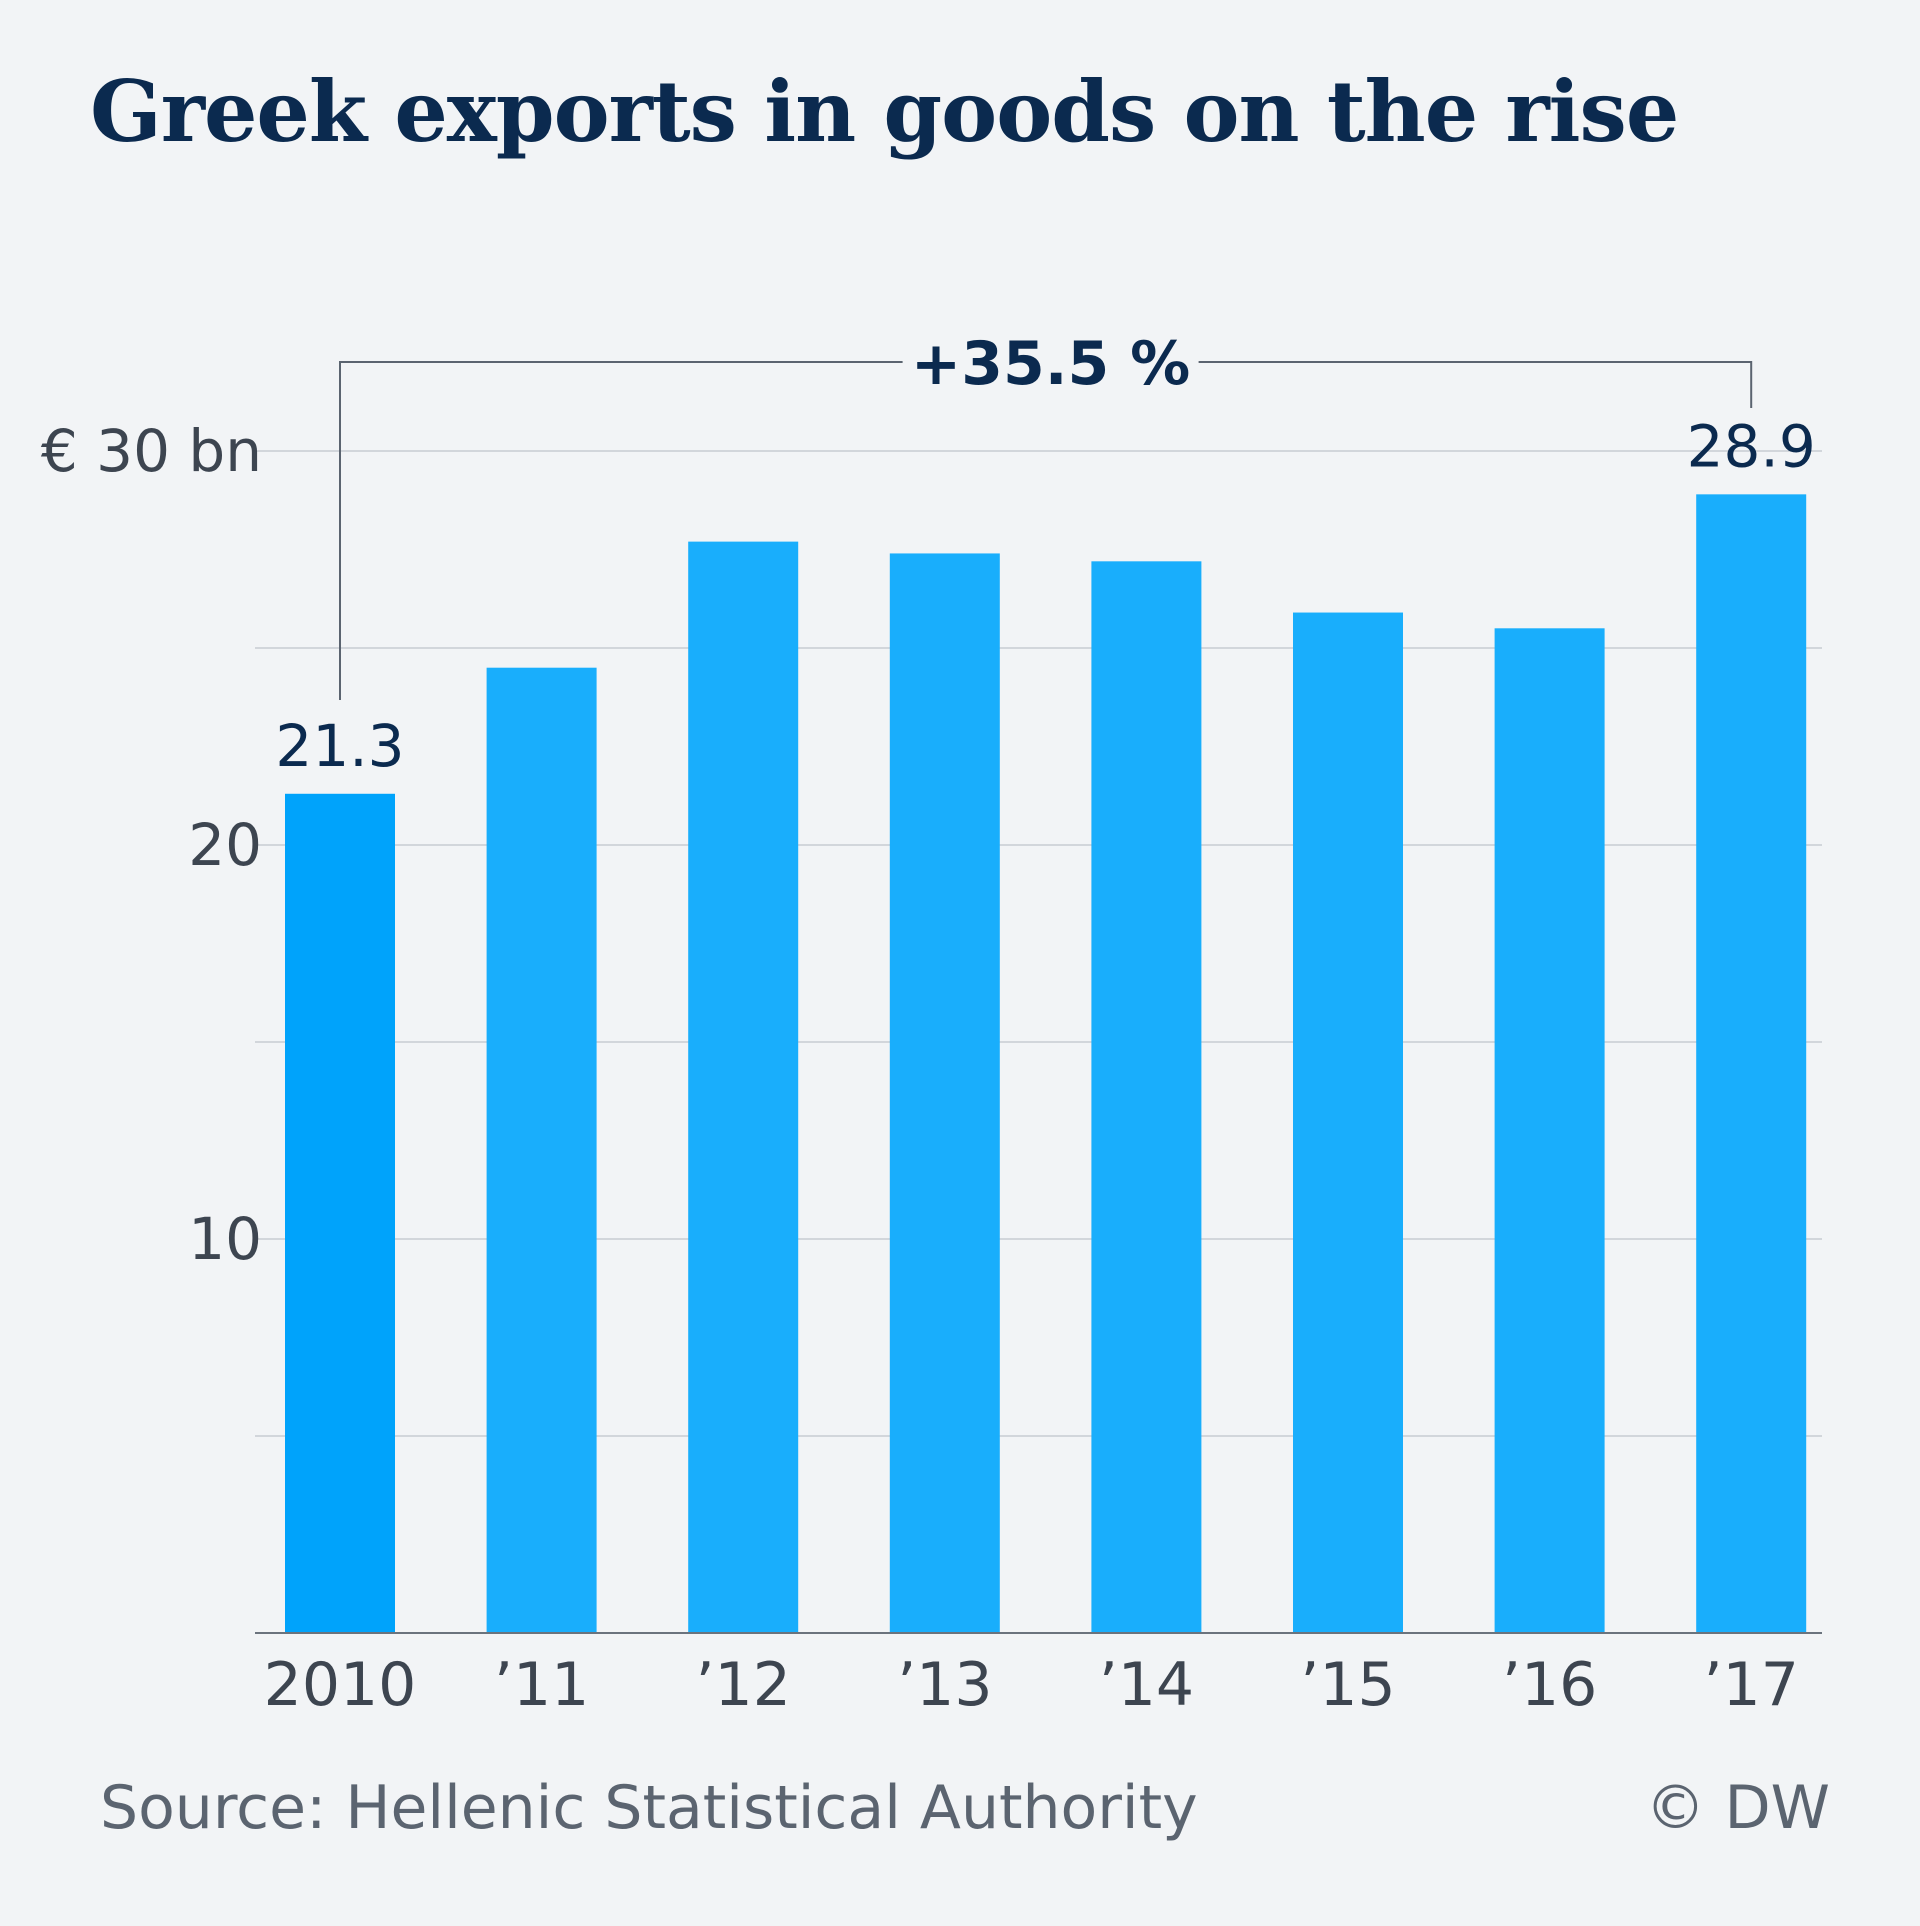 The height and width of the screenshot is (1926, 1920). I want to click on copyright-credit: © DW, so click(1737, 1808).